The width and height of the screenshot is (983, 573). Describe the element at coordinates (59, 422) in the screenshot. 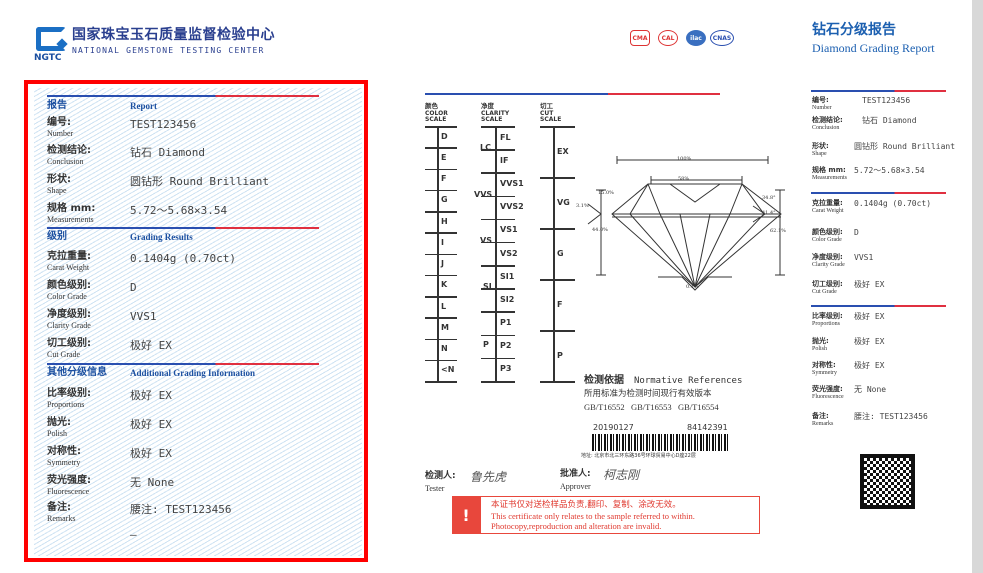

I see `field-label-cn: 抛光:` at that location.